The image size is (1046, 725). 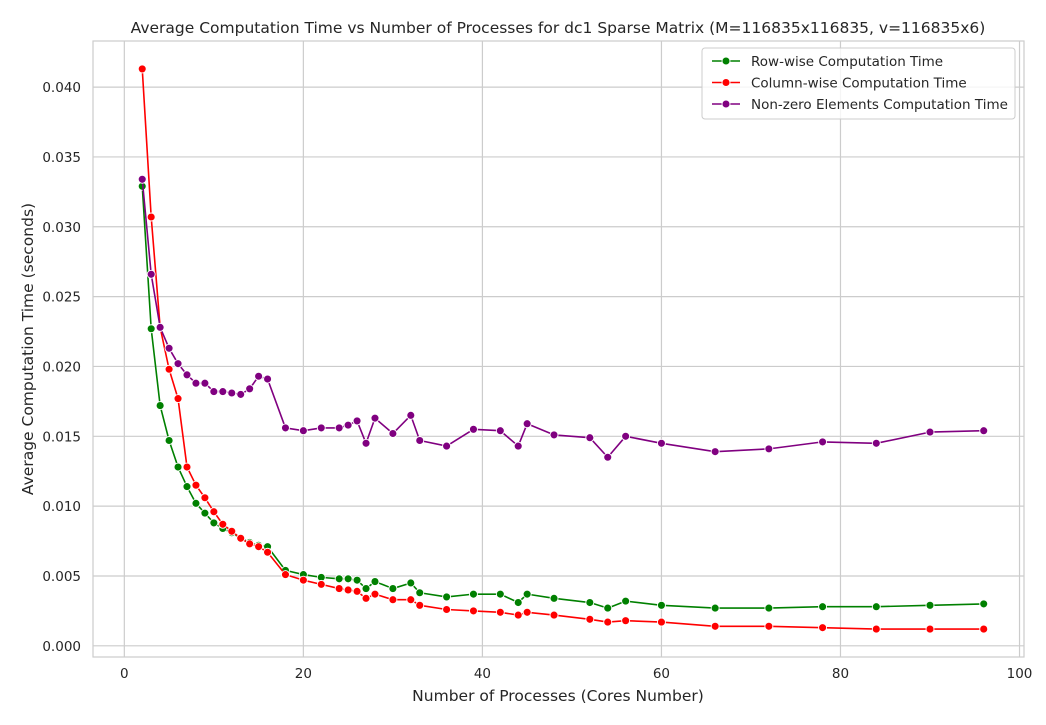 What do you see at coordinates (840, 674) in the screenshot?
I see `x-tick-label: 80` at bounding box center [840, 674].